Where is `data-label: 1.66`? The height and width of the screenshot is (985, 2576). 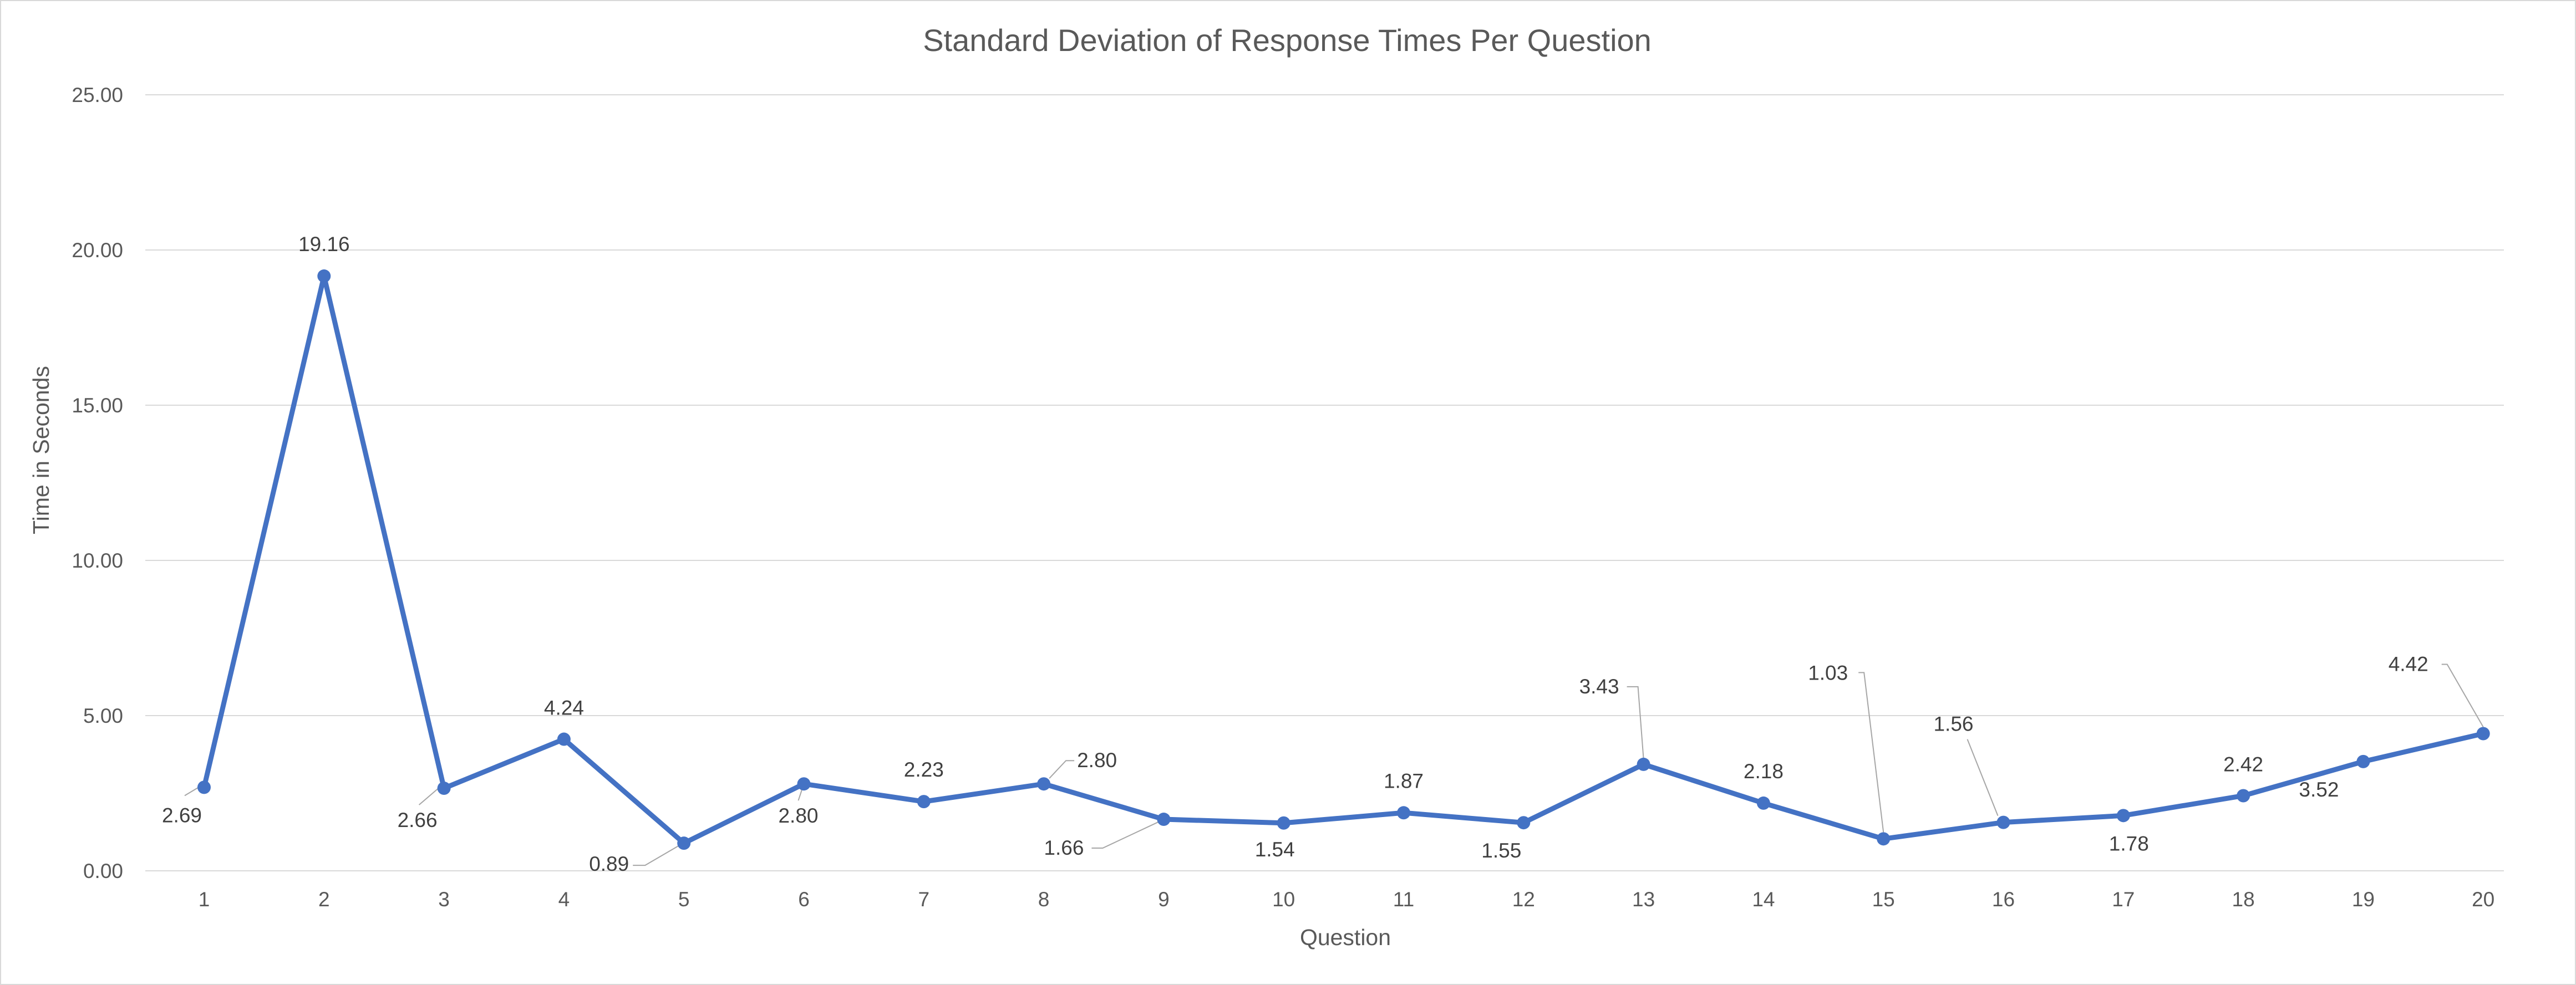
data-label: 1.66 is located at coordinates (1064, 847).